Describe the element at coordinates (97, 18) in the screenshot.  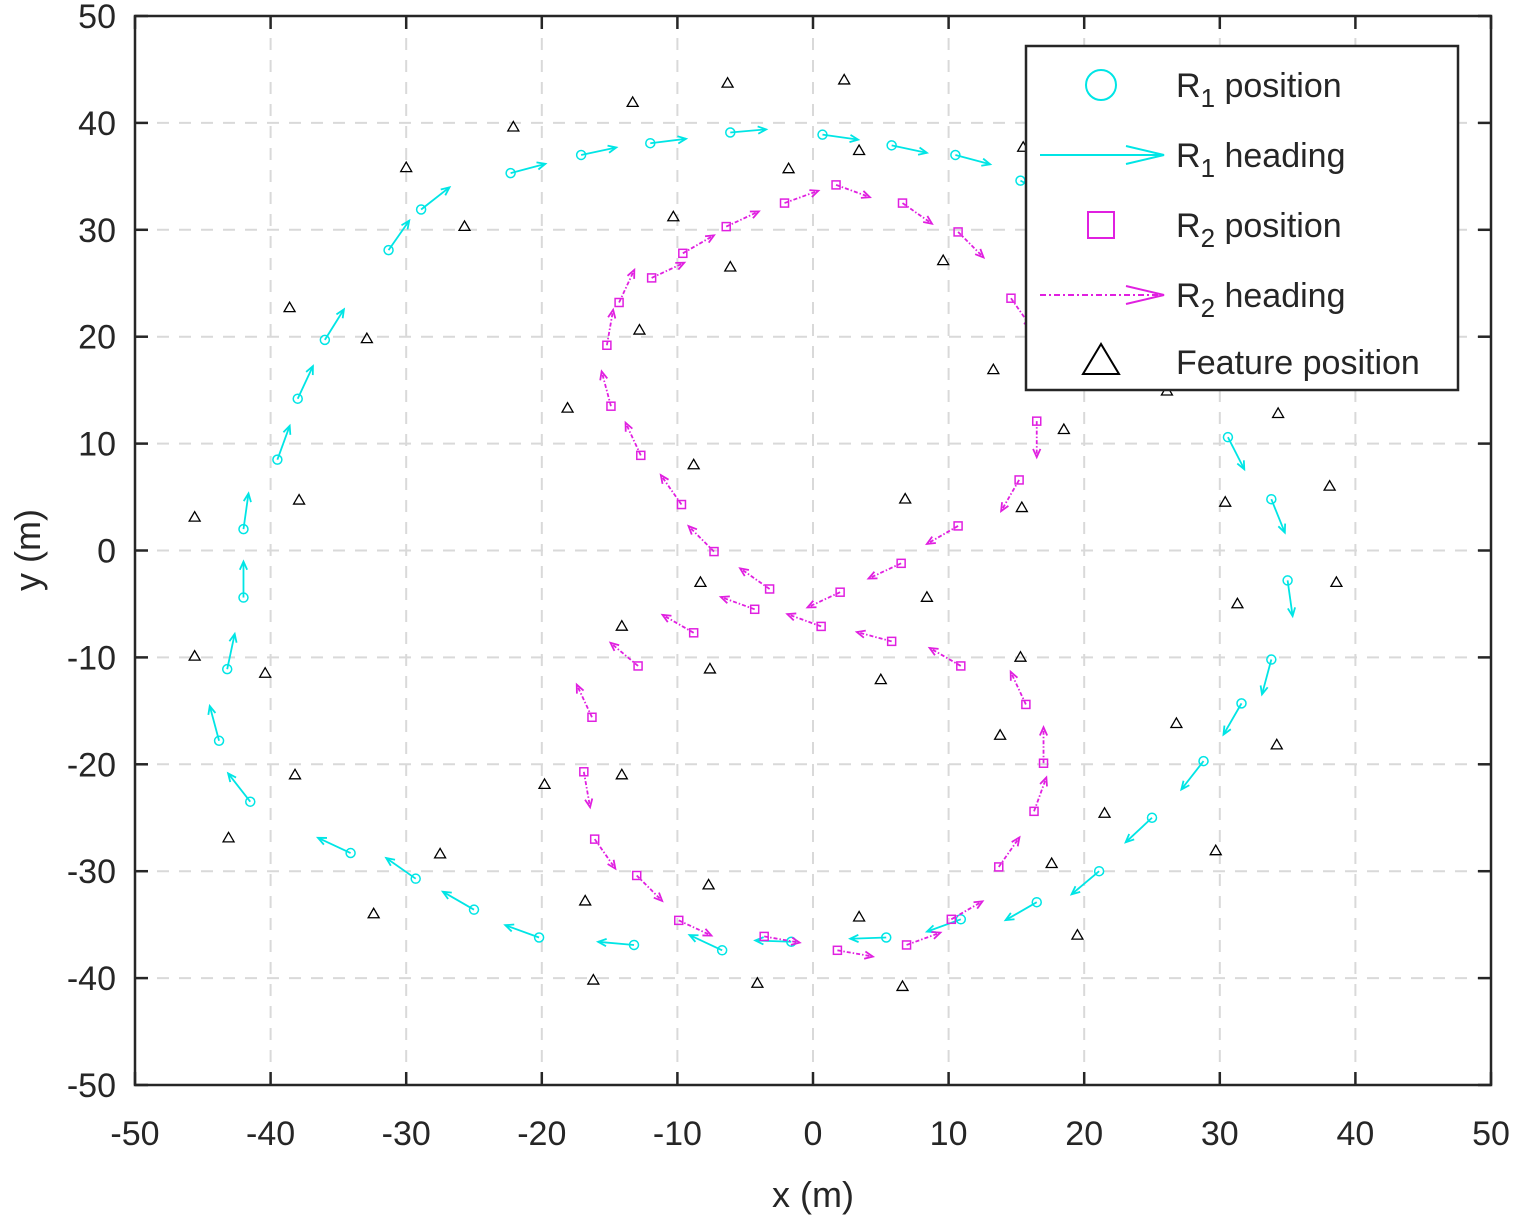
I see `y-tick-label: 50` at that location.